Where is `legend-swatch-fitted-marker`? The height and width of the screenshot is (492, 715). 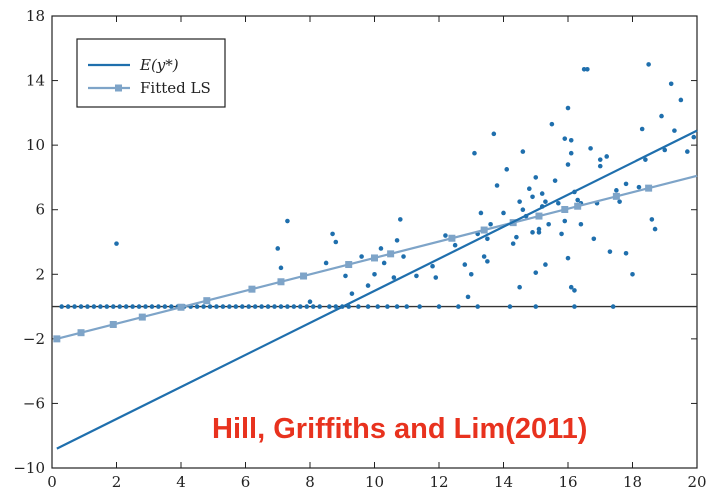 legend-swatch-fitted-marker is located at coordinates (118, 88).